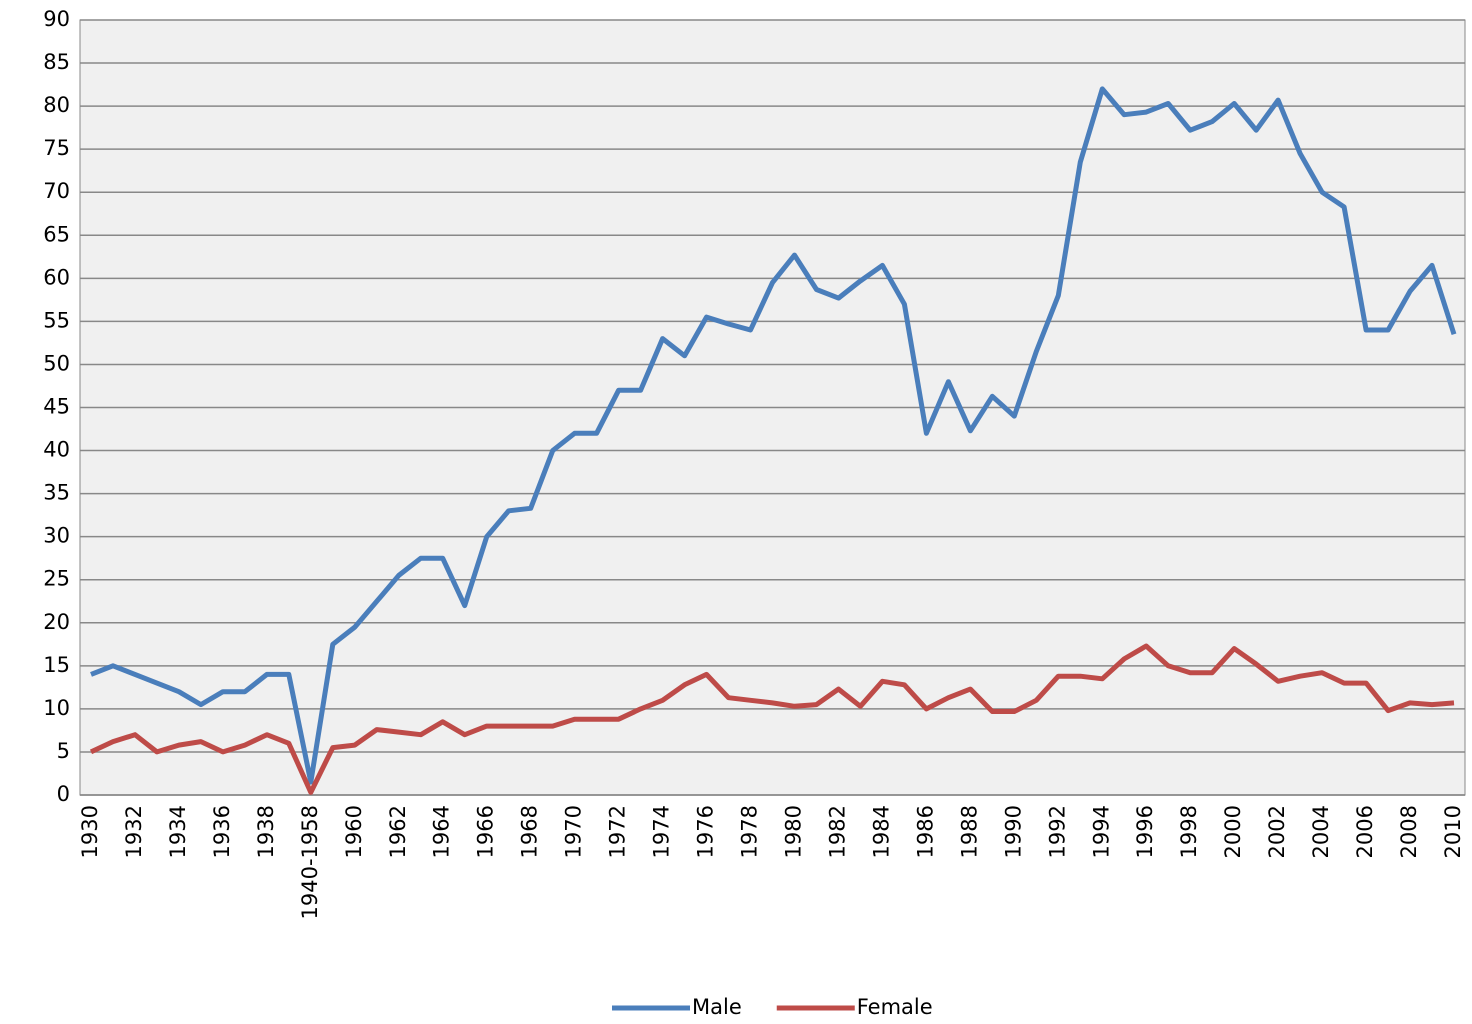 The width and height of the screenshot is (1472, 1024). What do you see at coordinates (1277, 831) in the screenshot?
I see `x-tick-label: 2002` at bounding box center [1277, 831].